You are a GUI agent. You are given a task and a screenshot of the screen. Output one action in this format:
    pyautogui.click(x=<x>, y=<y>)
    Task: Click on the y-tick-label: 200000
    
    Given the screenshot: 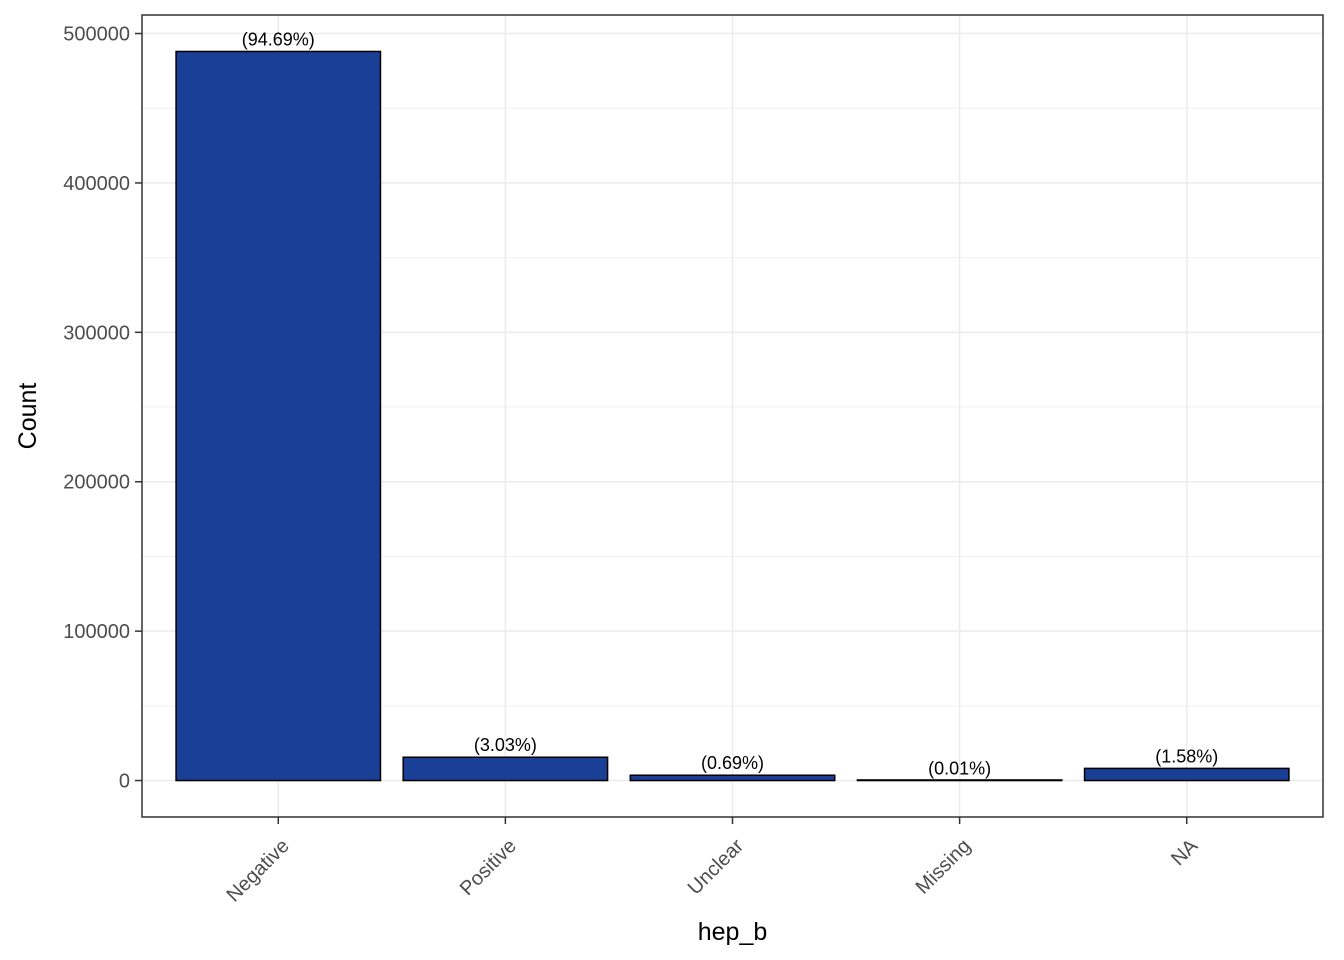 What is the action you would take?
    pyautogui.click(x=96, y=483)
    